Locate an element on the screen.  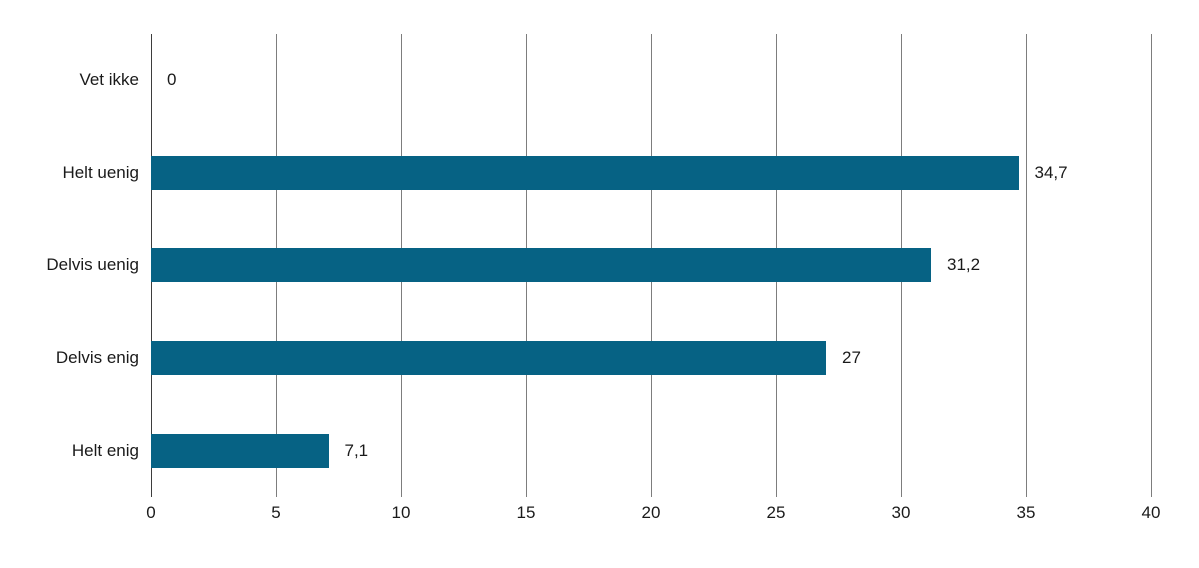
x-tick-label: 10 is located at coordinates (401, 512).